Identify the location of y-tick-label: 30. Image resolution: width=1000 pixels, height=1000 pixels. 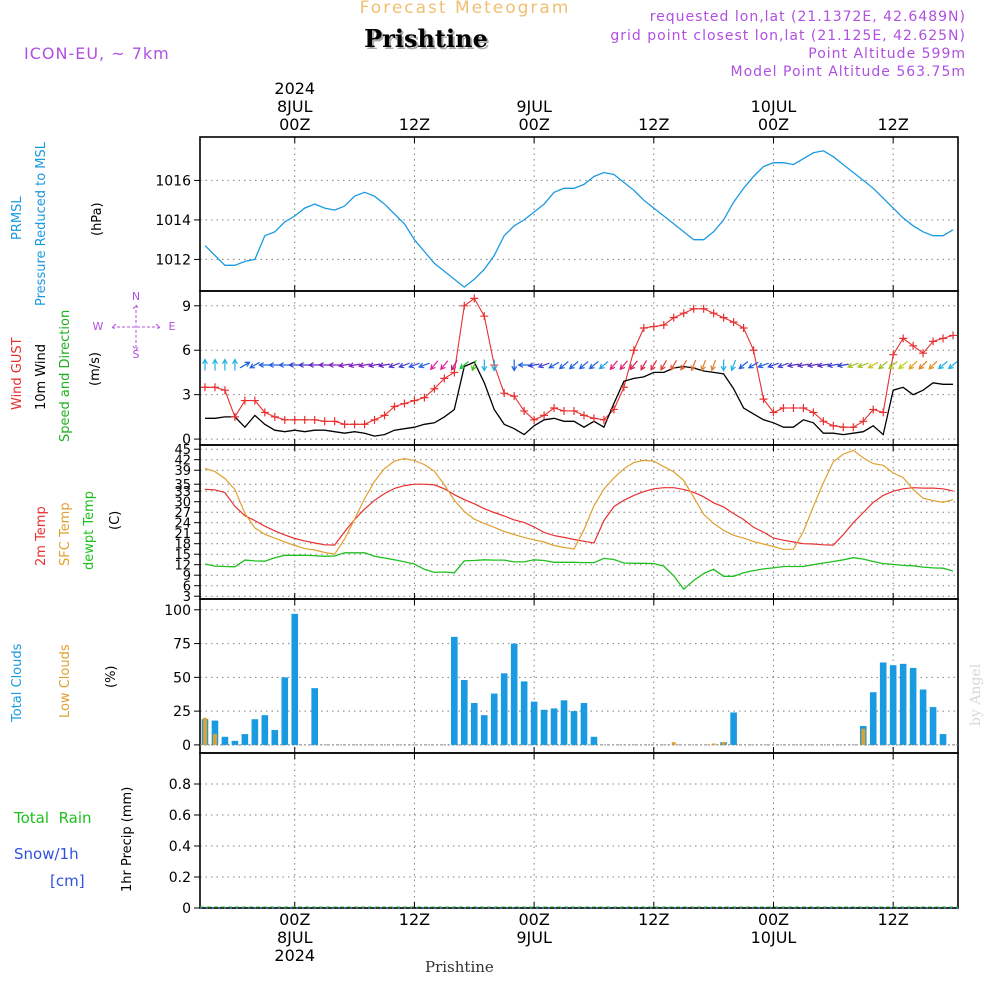
(182, 503).